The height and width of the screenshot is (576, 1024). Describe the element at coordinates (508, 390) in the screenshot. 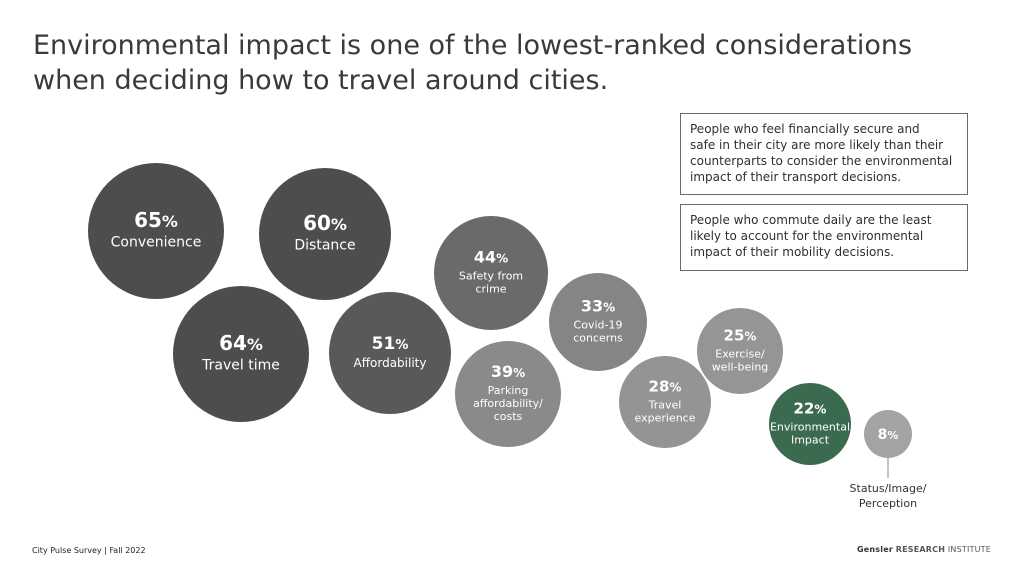

I see `bubble-label: Parking` at that location.